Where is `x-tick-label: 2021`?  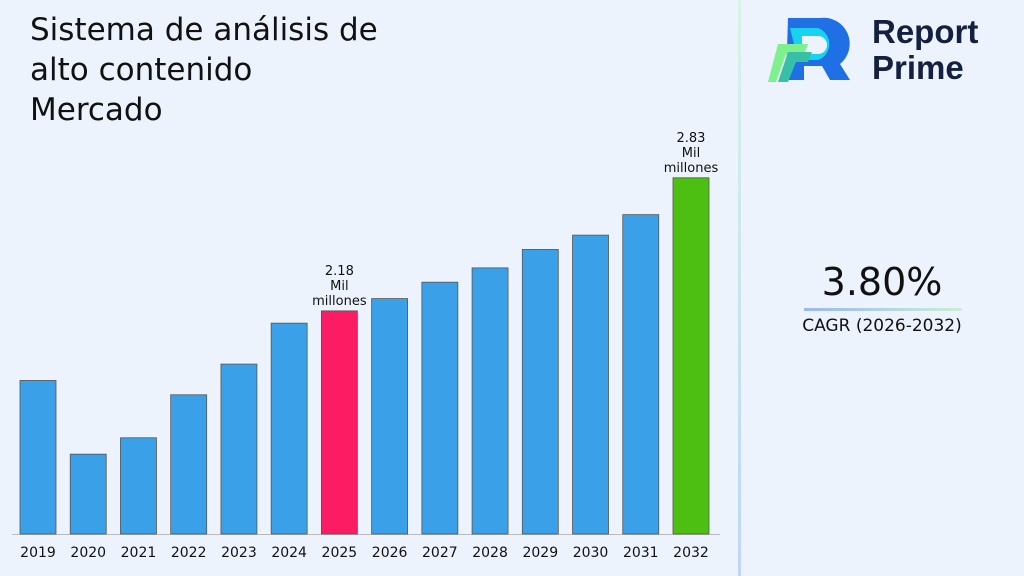 x-tick-label: 2021 is located at coordinates (139, 553).